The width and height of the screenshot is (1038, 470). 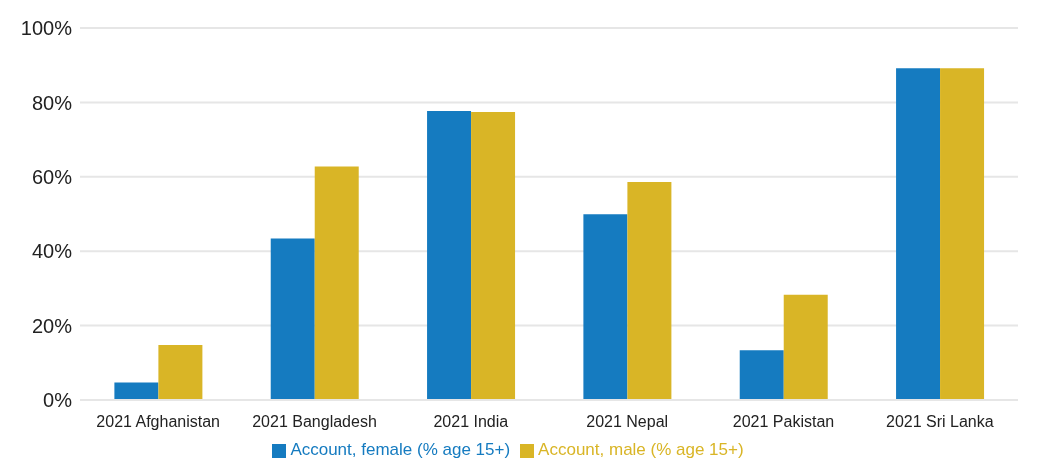 What do you see at coordinates (783, 422) in the screenshot?
I see `x-tick-label: 2021 Pakistan` at bounding box center [783, 422].